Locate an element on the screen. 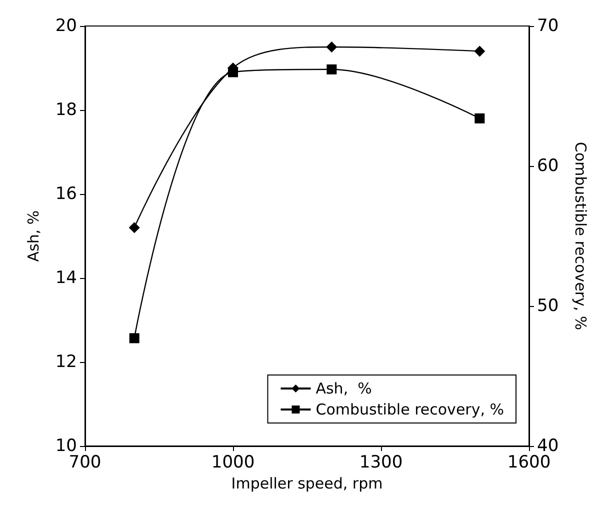 The height and width of the screenshot is (521, 604). x-tick-label: 1300 is located at coordinates (381, 462).